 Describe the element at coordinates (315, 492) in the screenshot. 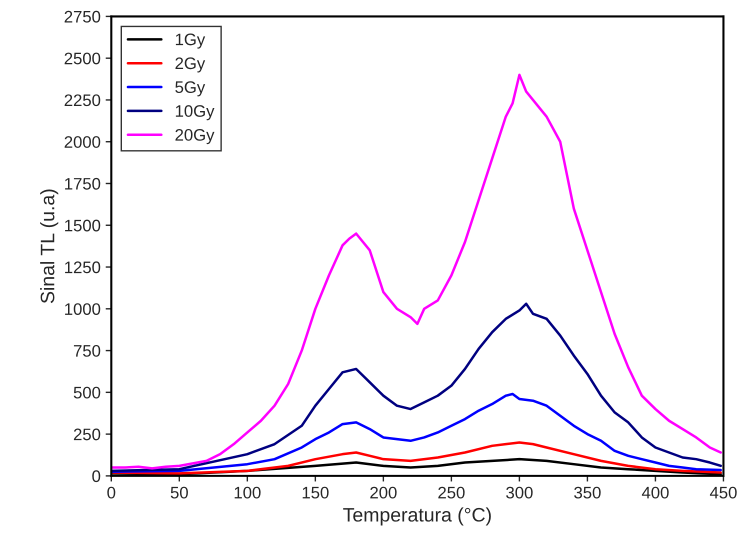

I see `x-tick-label: 150` at that location.